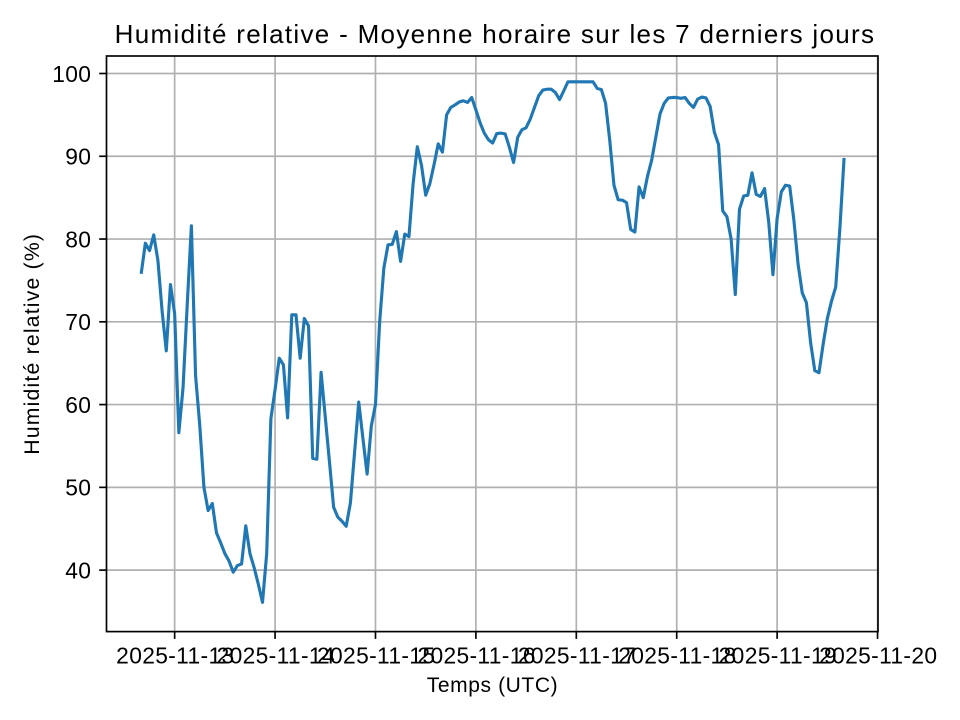 Image resolution: width=960 pixels, height=720 pixels. What do you see at coordinates (78, 157) in the screenshot?
I see `svg-text: 90` at bounding box center [78, 157].